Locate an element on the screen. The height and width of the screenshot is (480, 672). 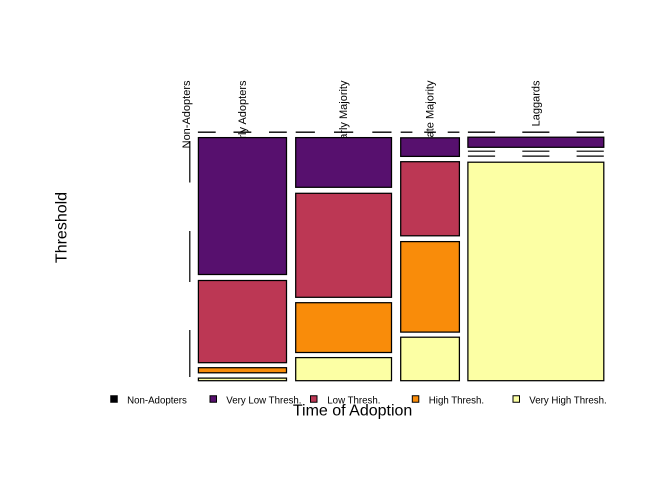
svg-text: Late Majority is located at coordinates (431, 111).